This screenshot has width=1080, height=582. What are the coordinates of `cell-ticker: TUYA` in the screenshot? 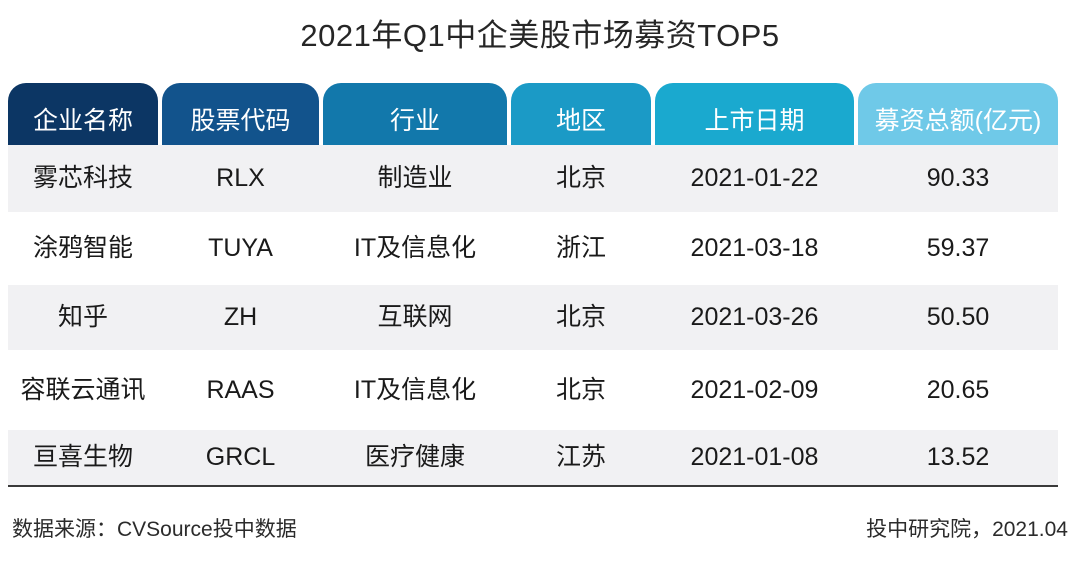 It's located at (240, 248).